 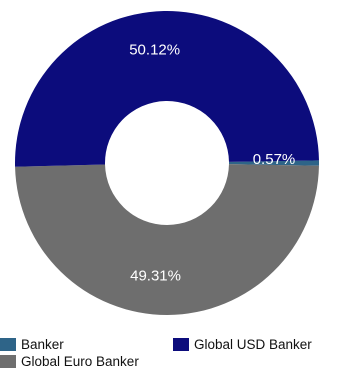 What do you see at coordinates (154, 50) in the screenshot?
I see `slice-label-global-usd-banker: 50.12%` at bounding box center [154, 50].